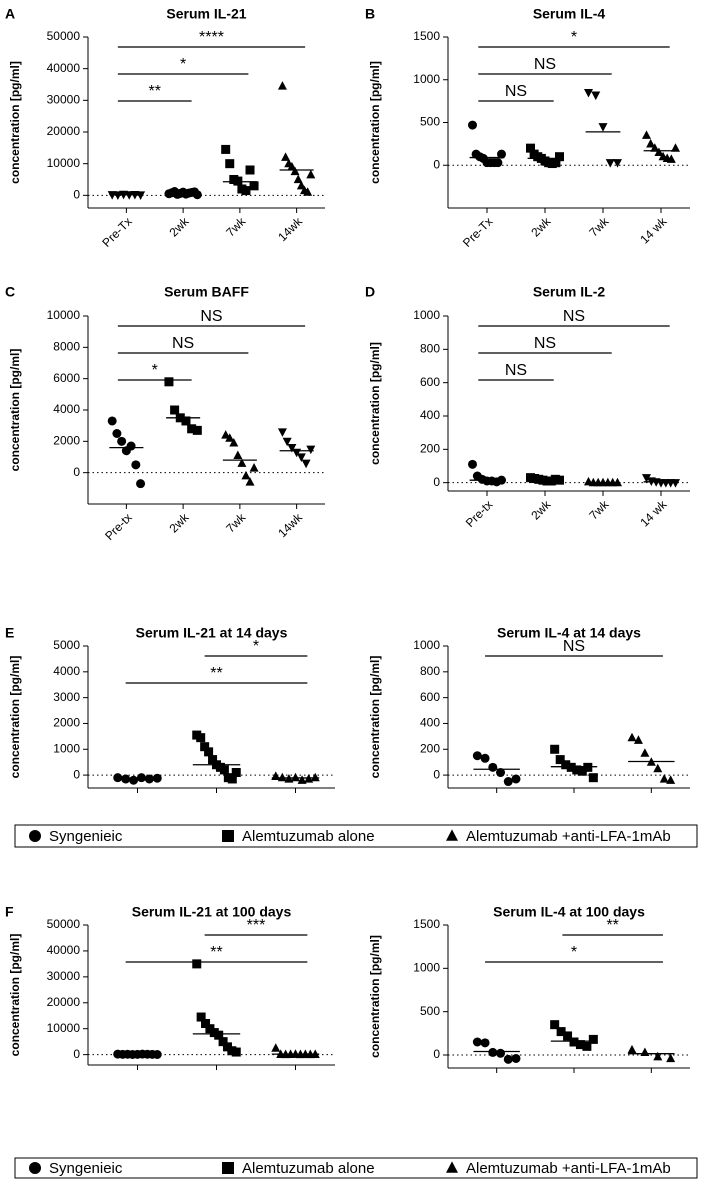 Image resolution: width=709 pixels, height=1181 pixels. I want to click on chart-title: Serum BAFF, so click(206, 292).